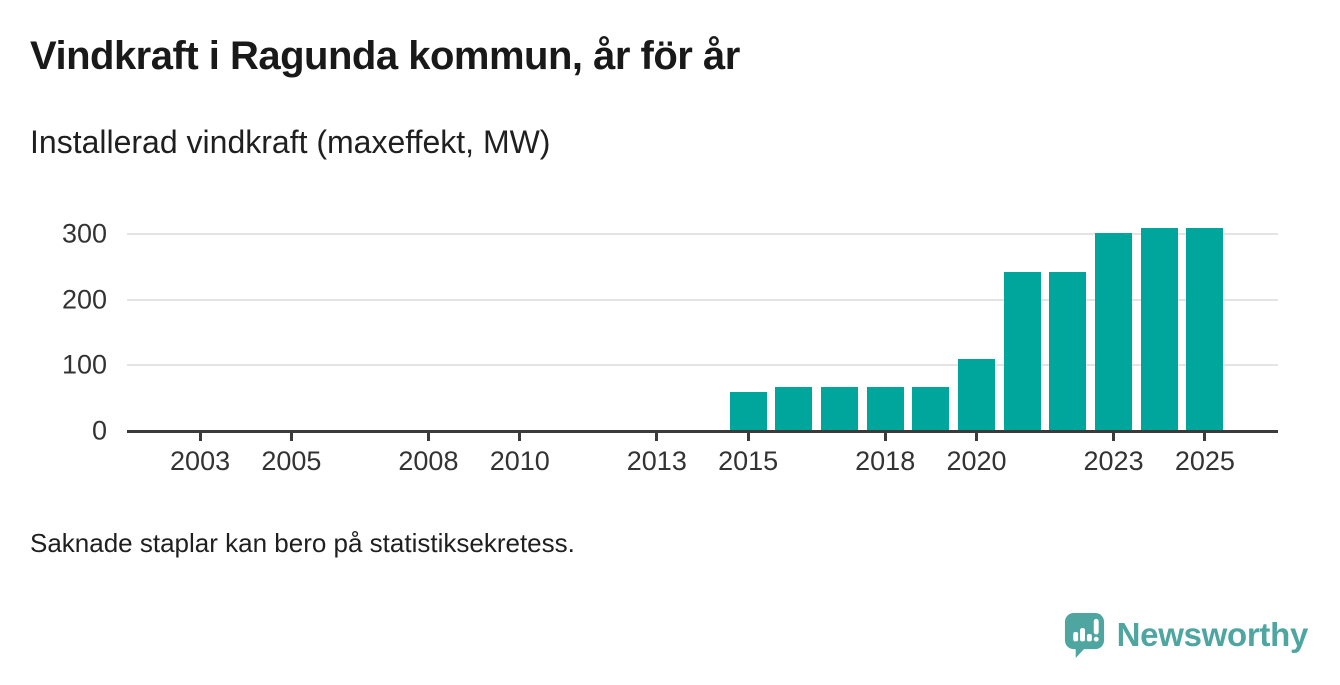  Describe the element at coordinates (977, 436) in the screenshot. I see `x-tick-2020` at that location.